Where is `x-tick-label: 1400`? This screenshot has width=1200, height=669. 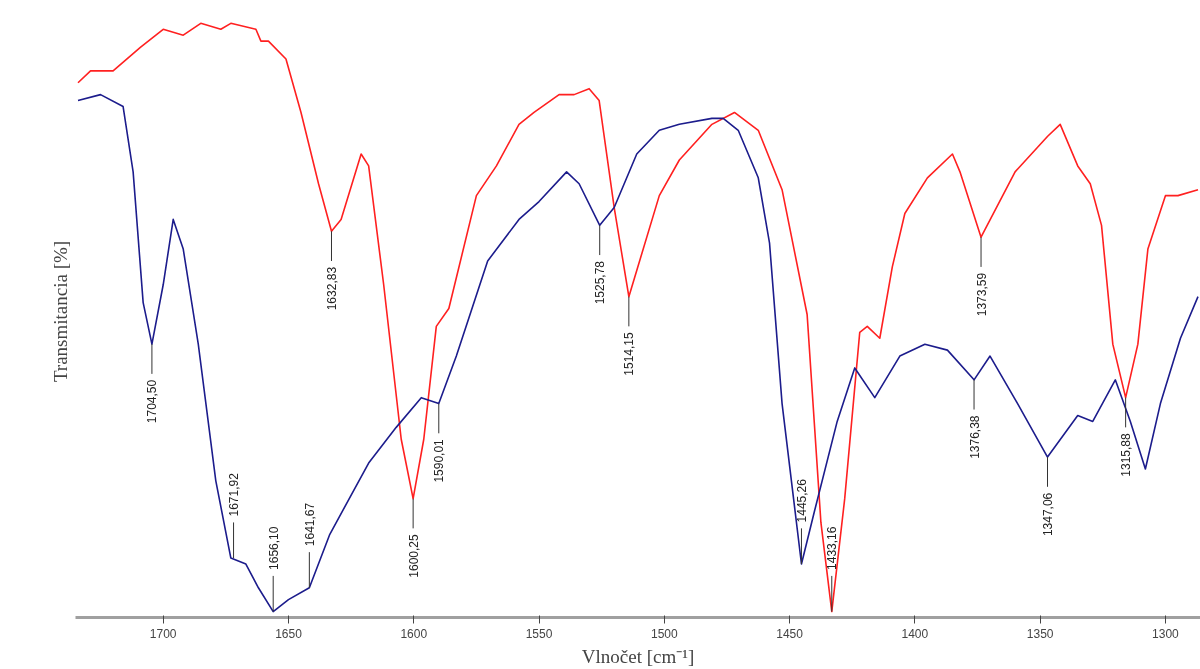 x-tick-label: 1400 is located at coordinates (915, 633).